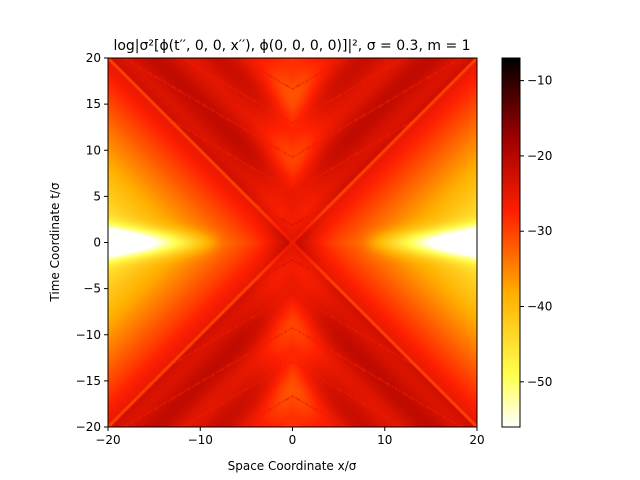  I want to click on x-axis-label: Space Coordinate x/σ, so click(292, 466).